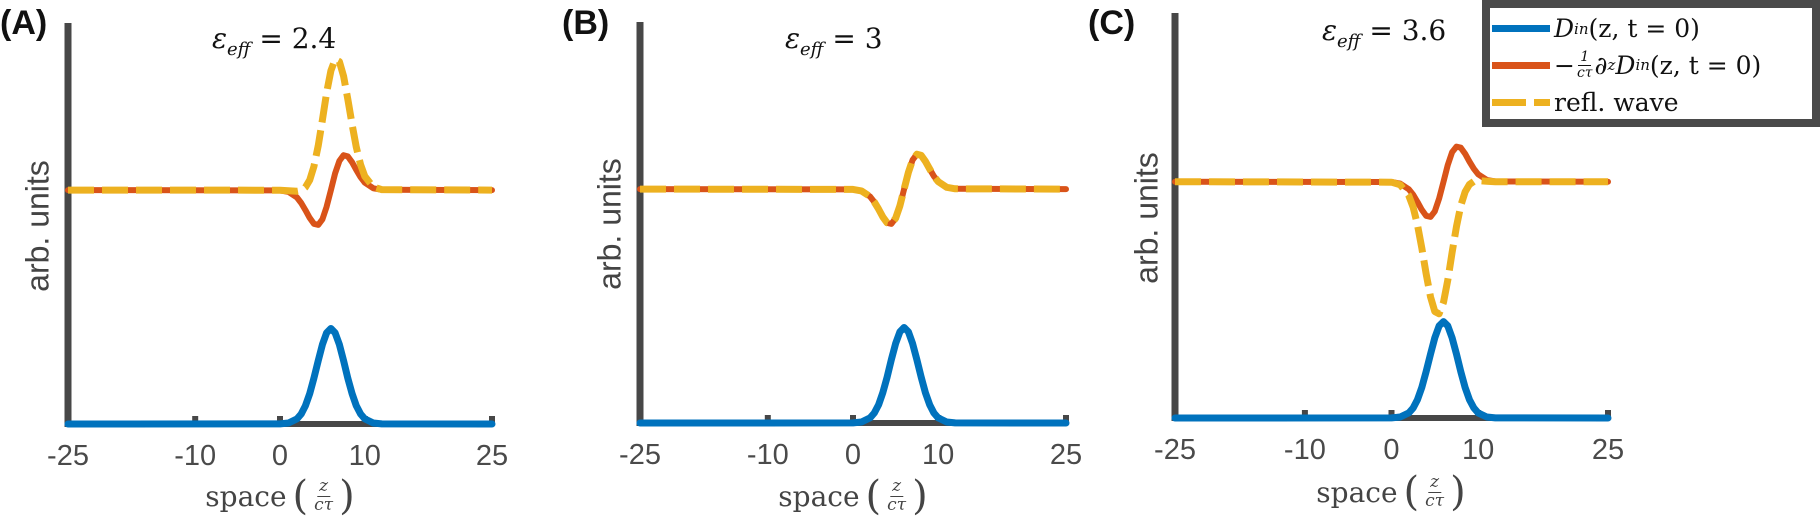 The height and width of the screenshot is (527, 1820). Describe the element at coordinates (1521, 28) in the screenshot. I see `legend-swatch-incident` at that location.